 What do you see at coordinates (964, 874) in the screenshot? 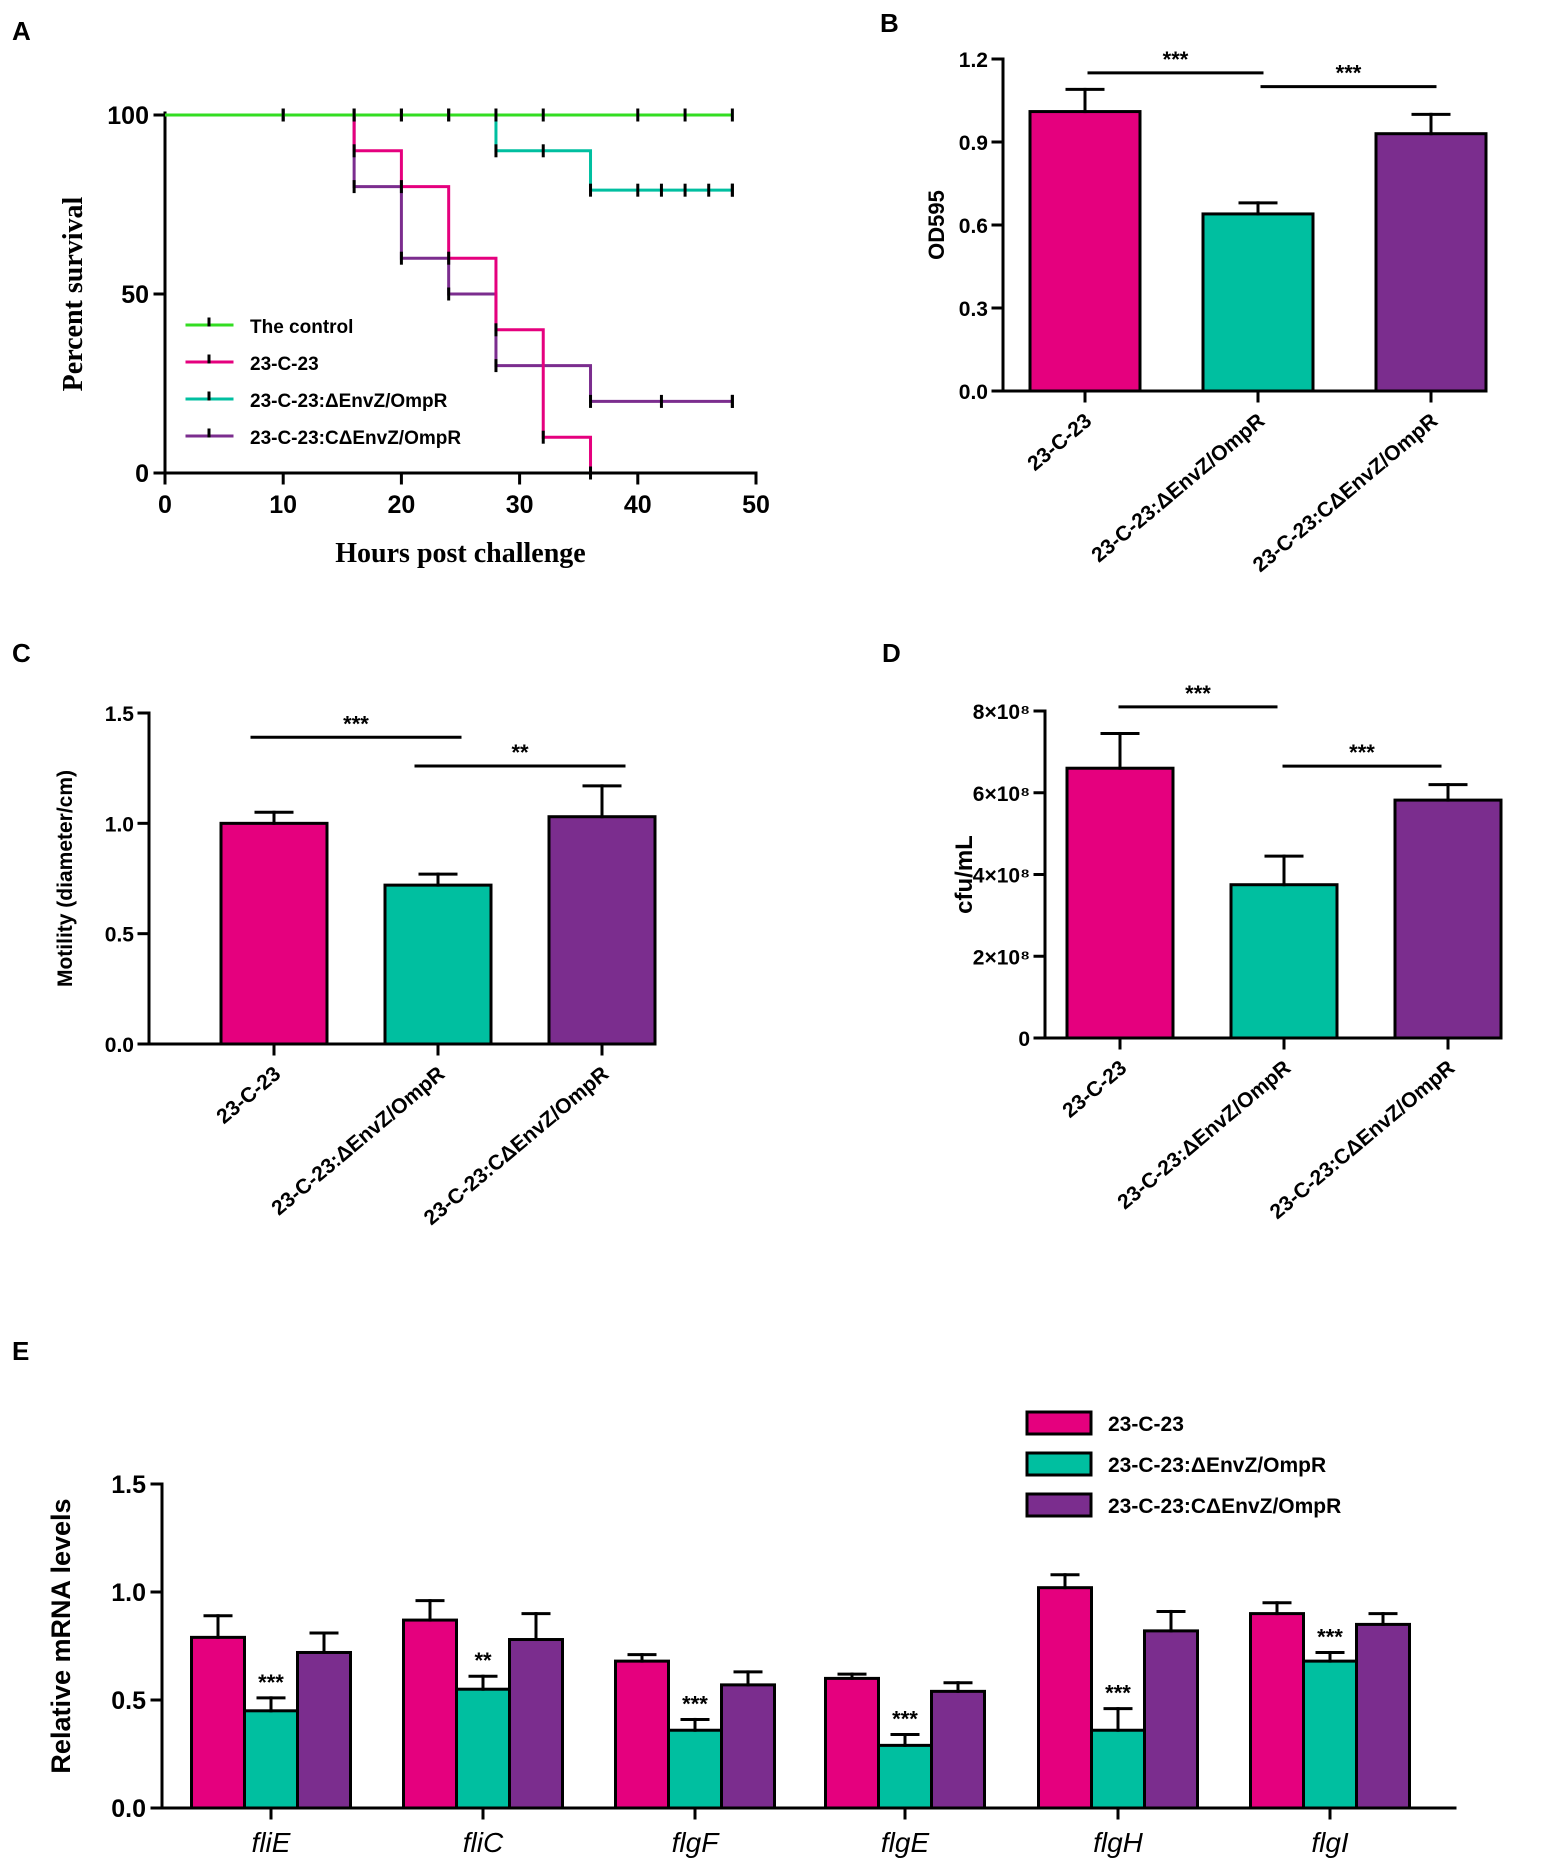
I see `y-axis-label: cfu/mL` at bounding box center [964, 874].